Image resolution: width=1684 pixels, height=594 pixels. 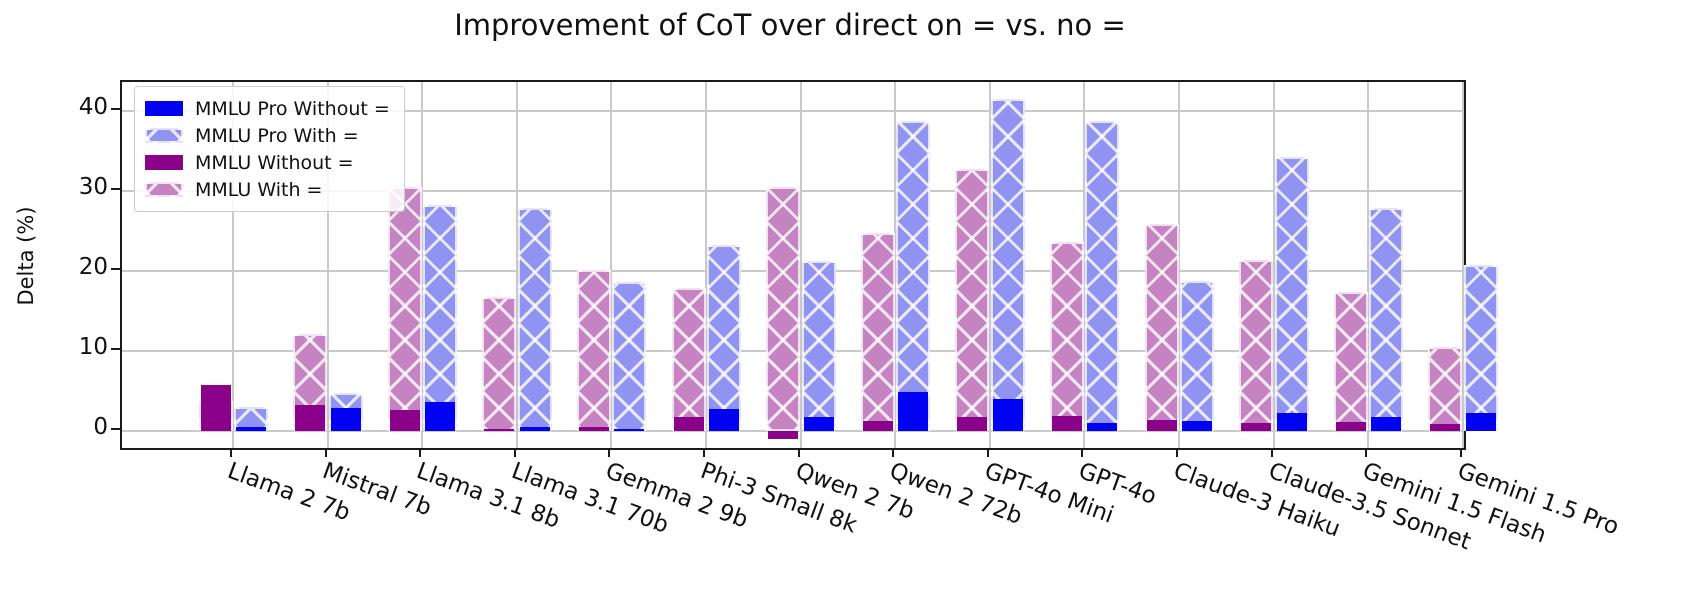 What do you see at coordinates (972, 300) in the screenshot?
I see `bar-hatch-pink-gpt-4o-mini` at bounding box center [972, 300].